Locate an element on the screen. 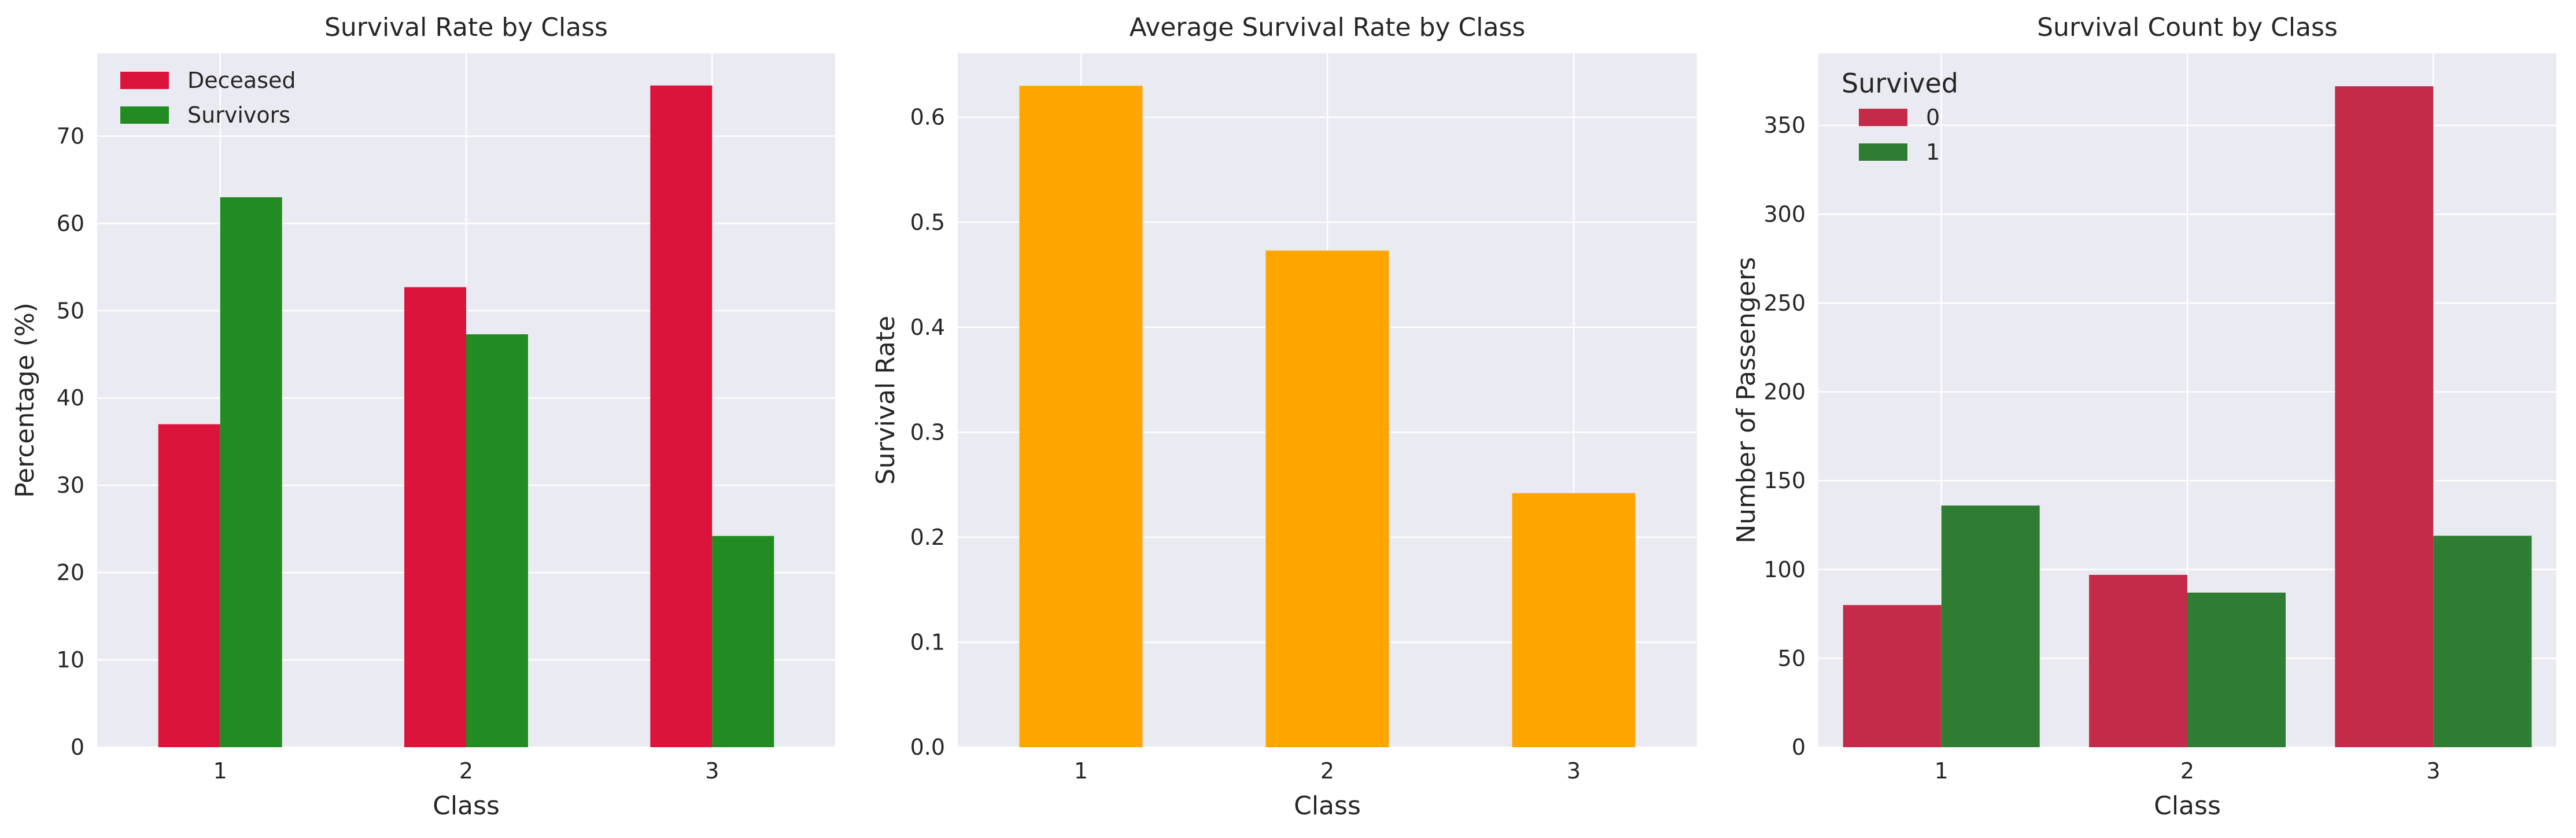  y-tick-label: 0.0 is located at coordinates (927, 747).